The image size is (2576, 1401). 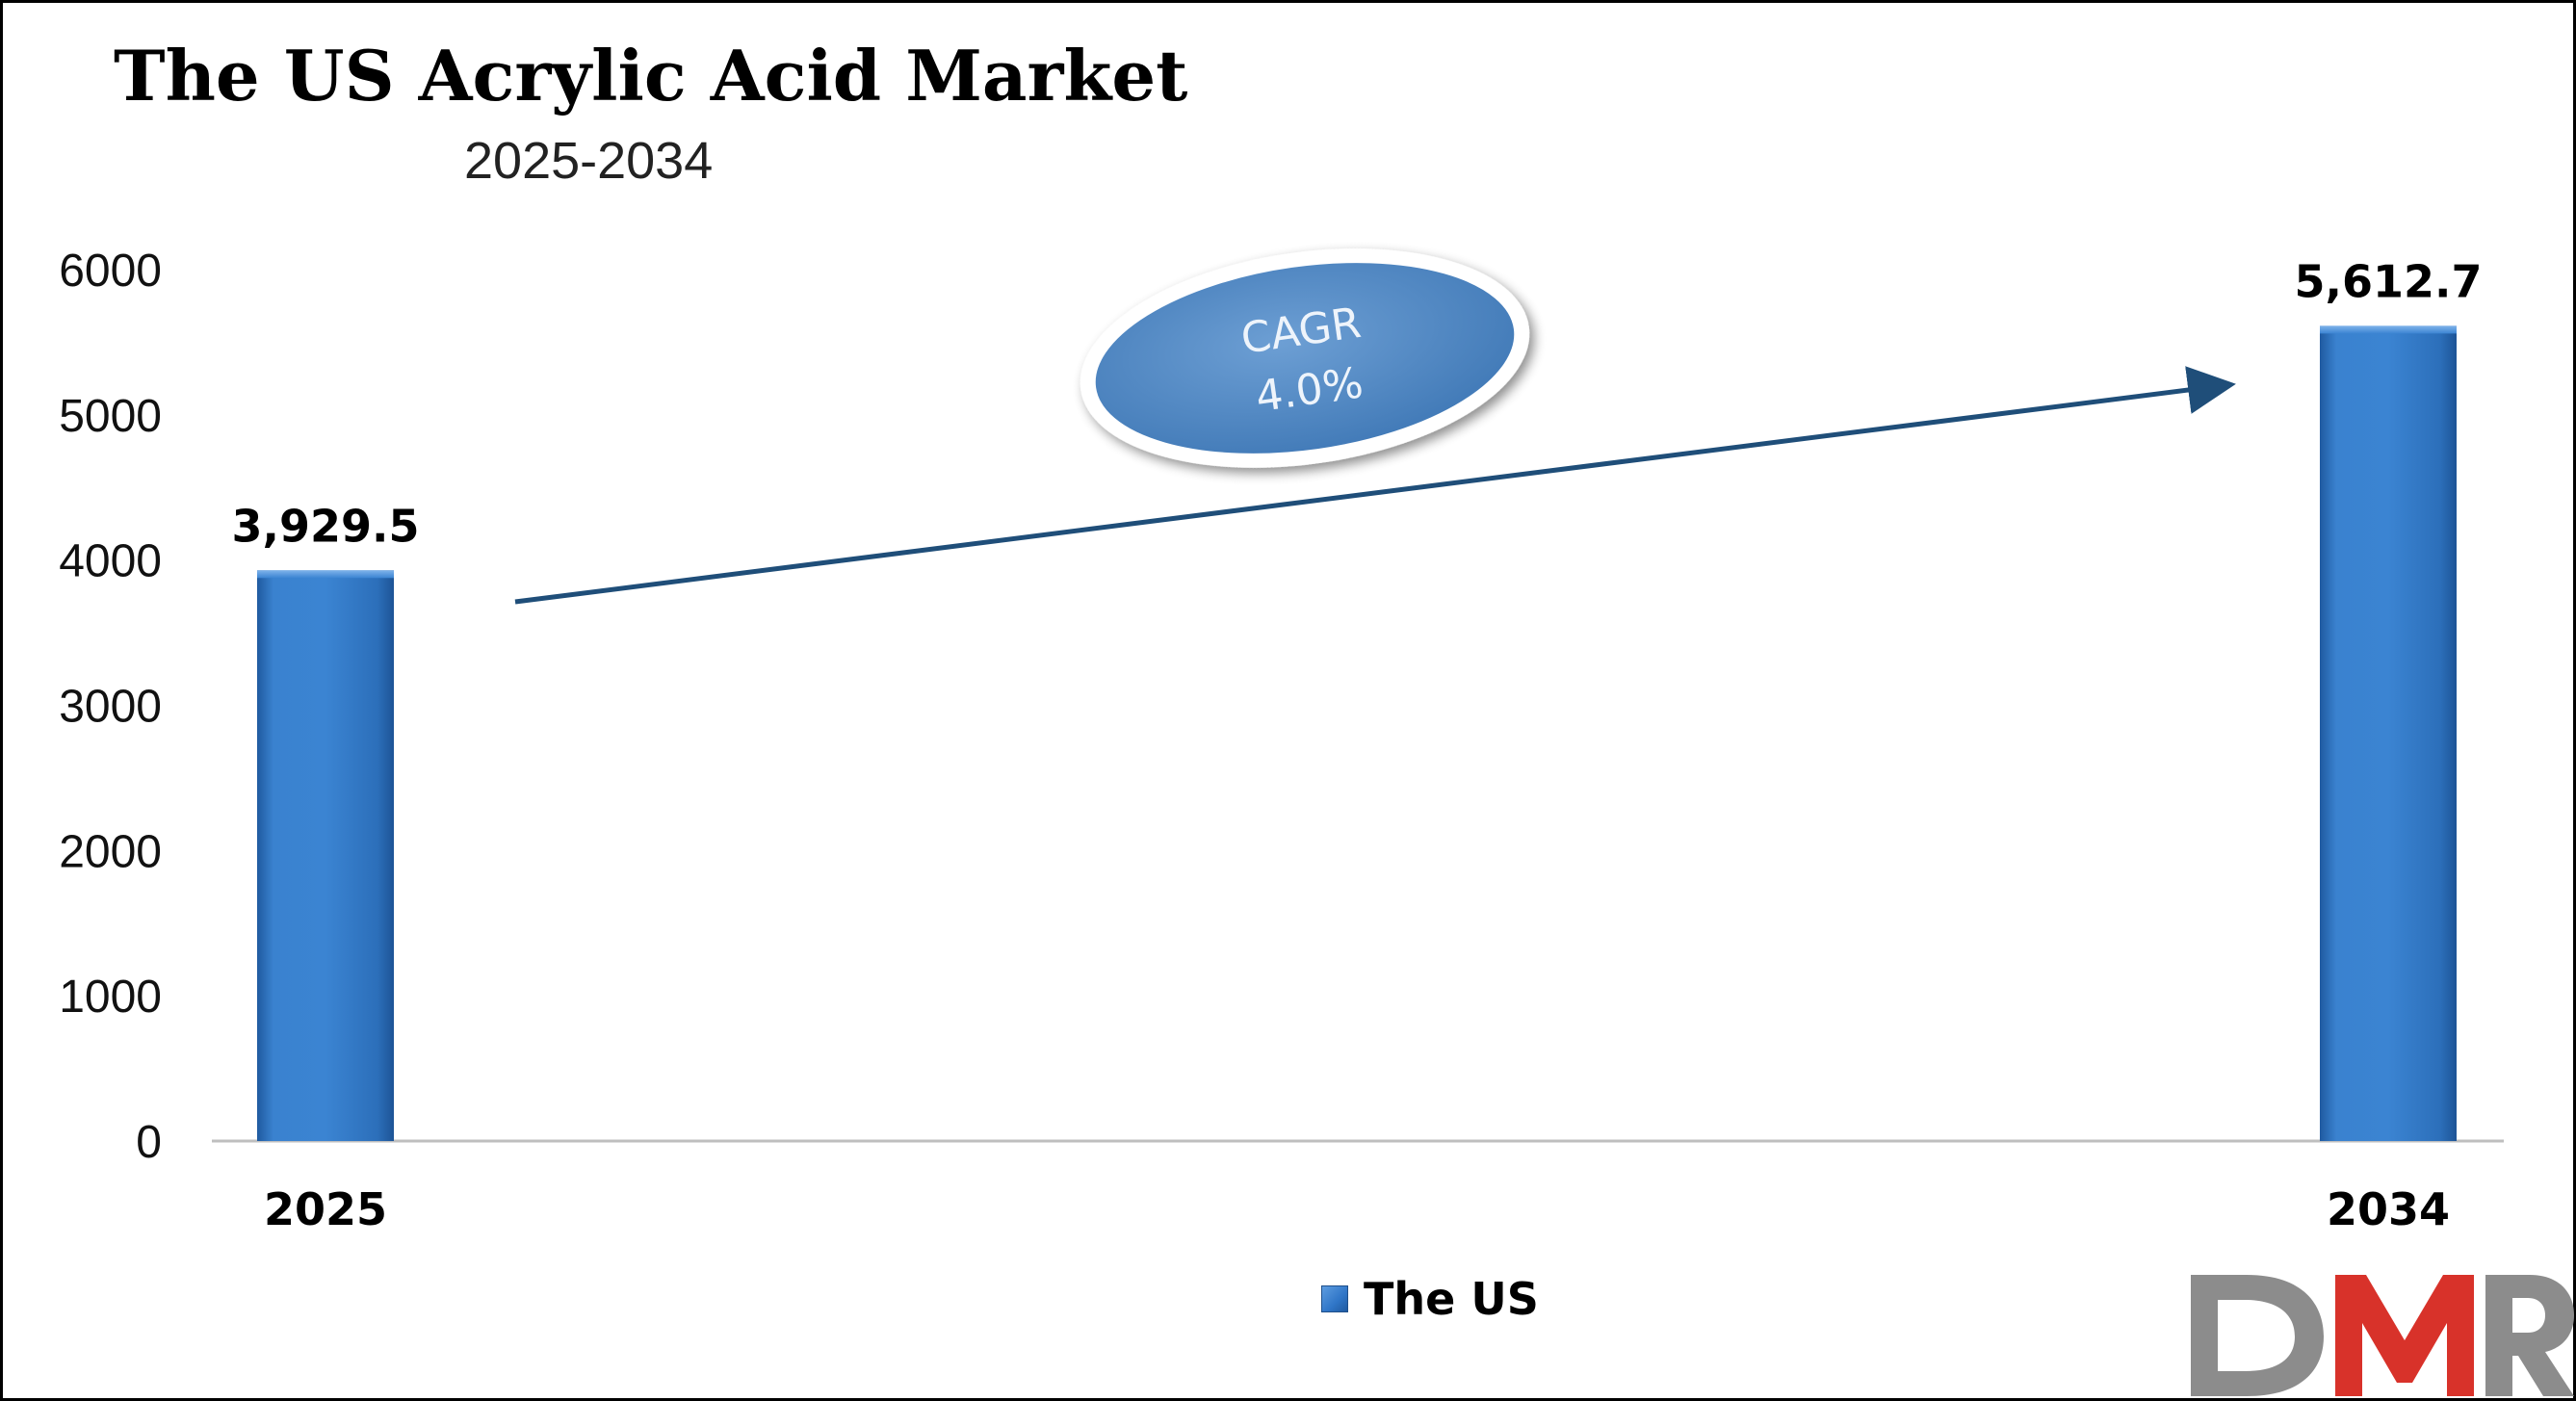 What do you see at coordinates (2388, 1209) in the screenshot?
I see `x-tick-label: 2034` at bounding box center [2388, 1209].